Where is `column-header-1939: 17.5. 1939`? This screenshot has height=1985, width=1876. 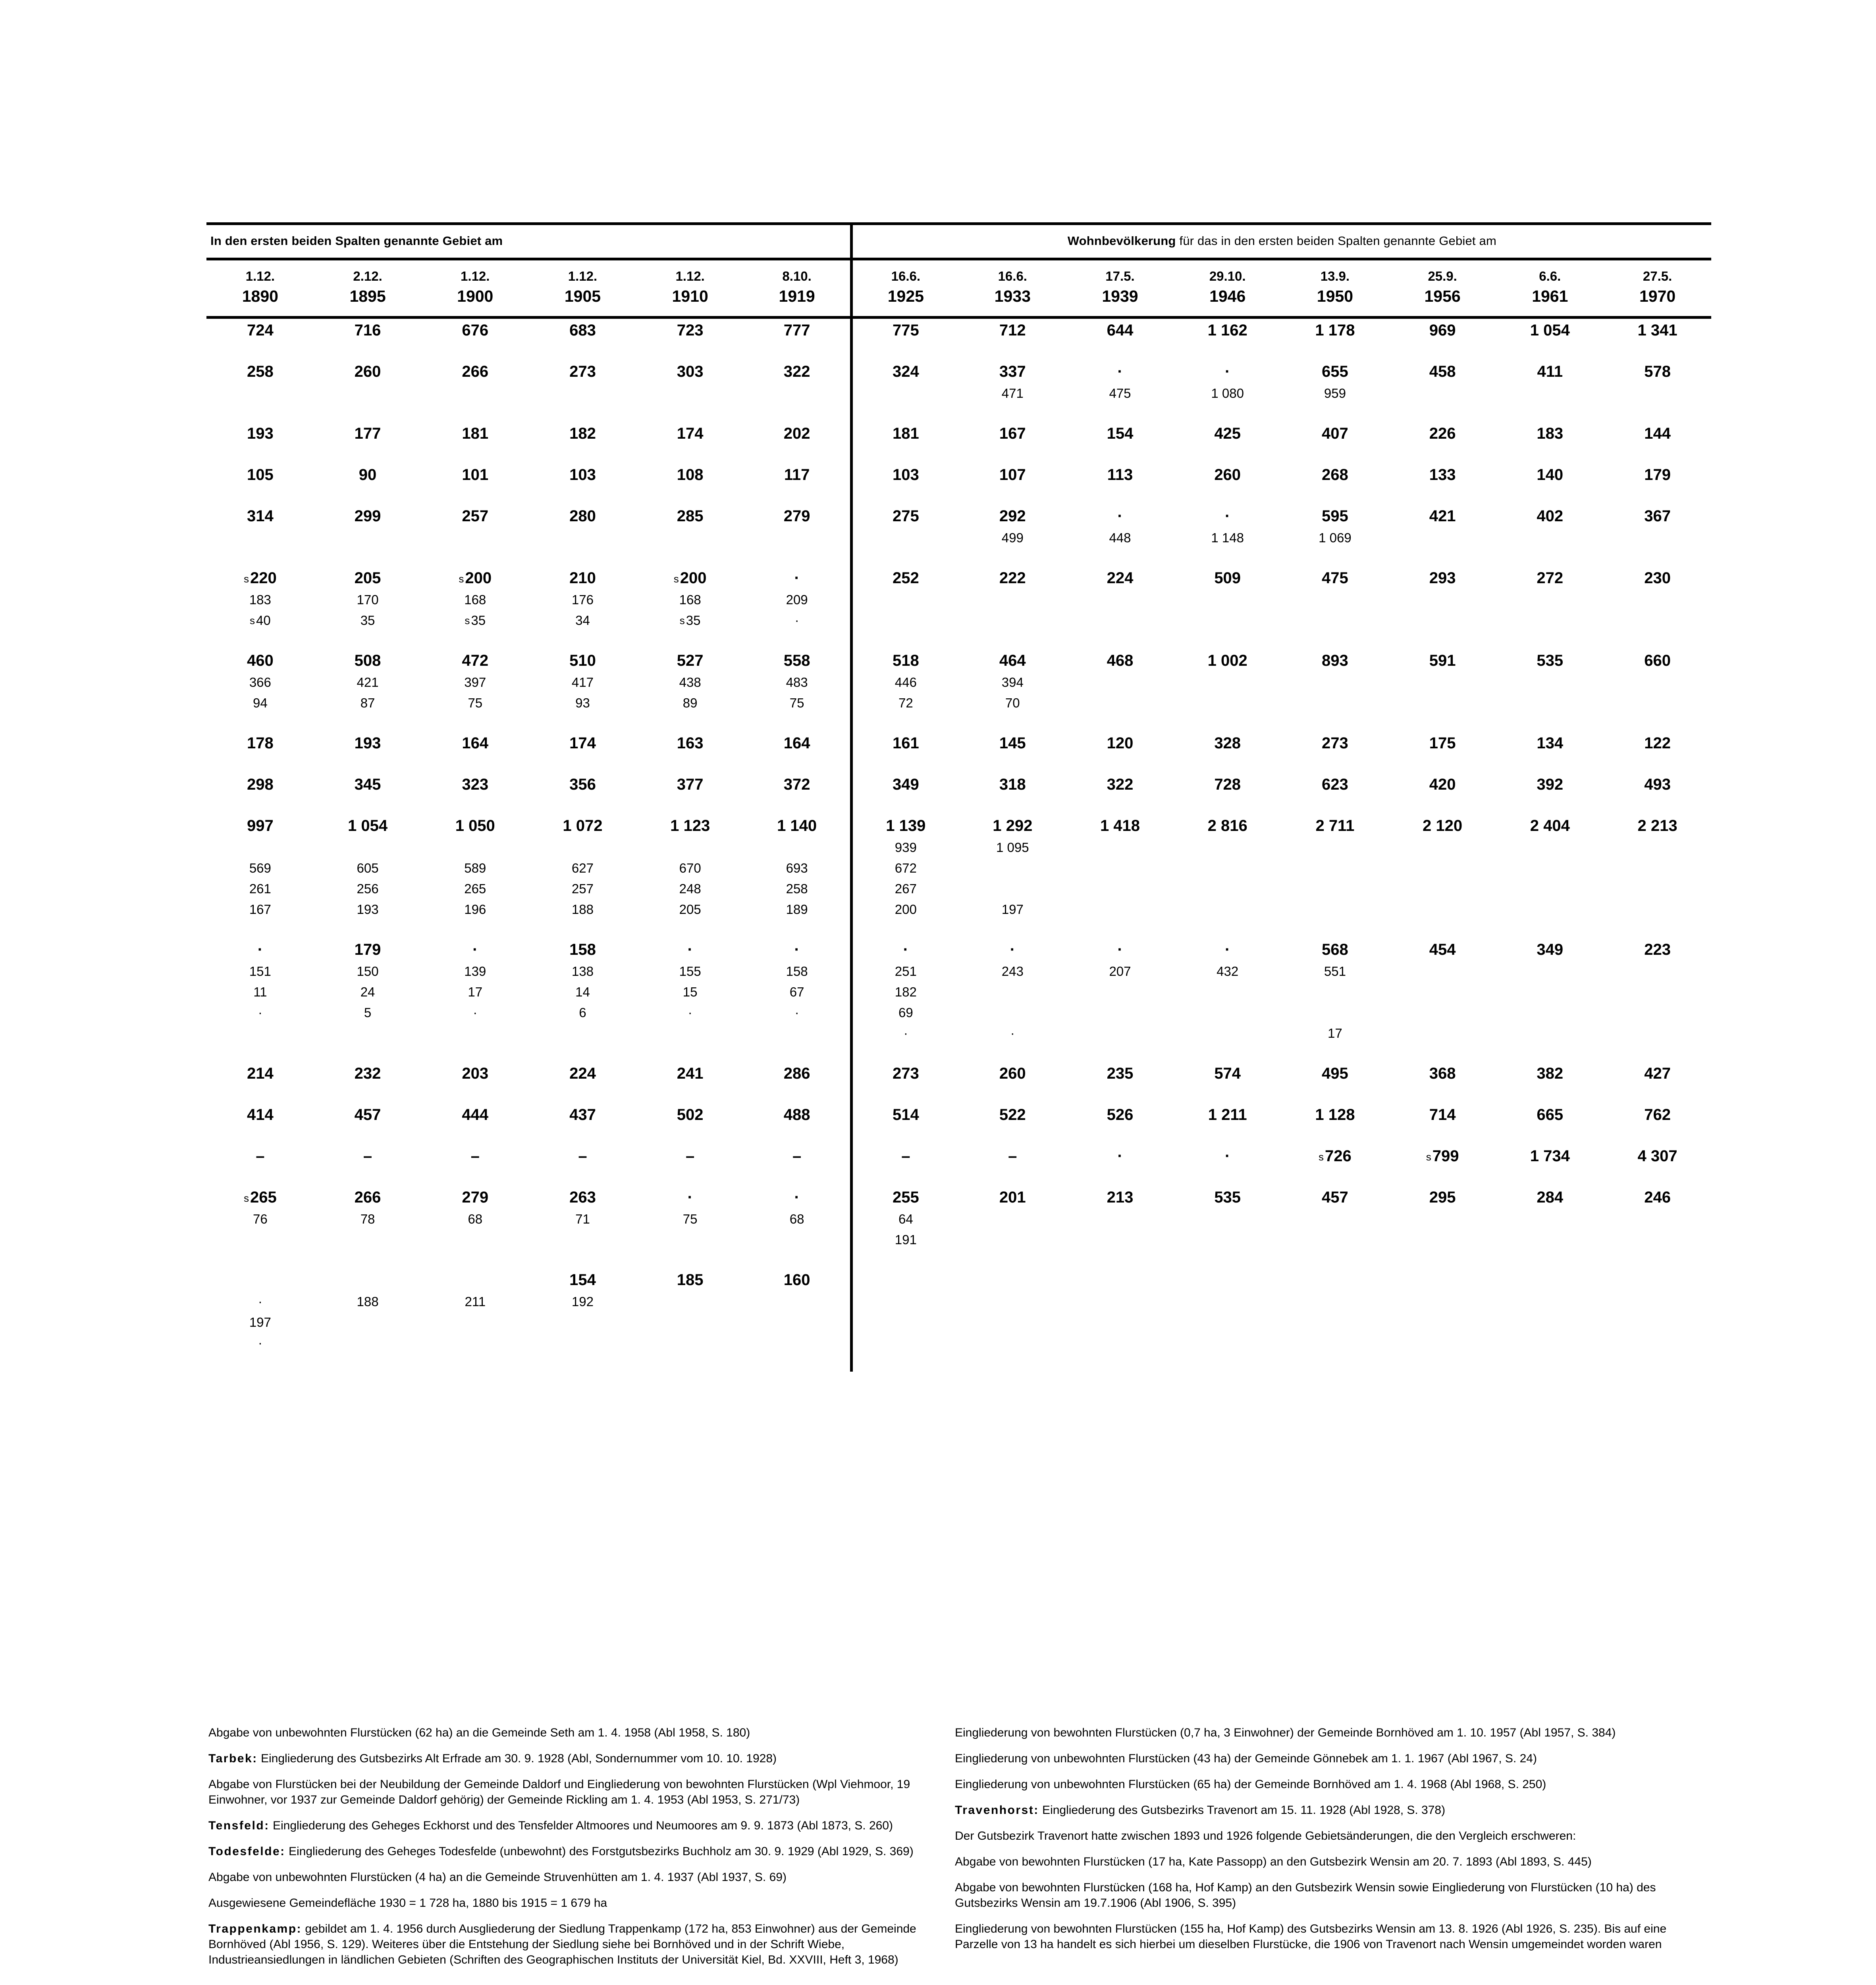 column-header-1939: 17.5. 1939 is located at coordinates (1120, 289).